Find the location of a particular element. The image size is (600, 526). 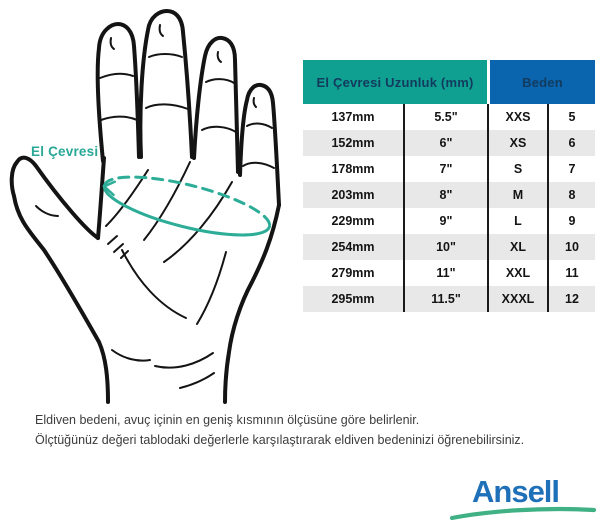

cell-inch: 7" is located at coordinates (447, 169).